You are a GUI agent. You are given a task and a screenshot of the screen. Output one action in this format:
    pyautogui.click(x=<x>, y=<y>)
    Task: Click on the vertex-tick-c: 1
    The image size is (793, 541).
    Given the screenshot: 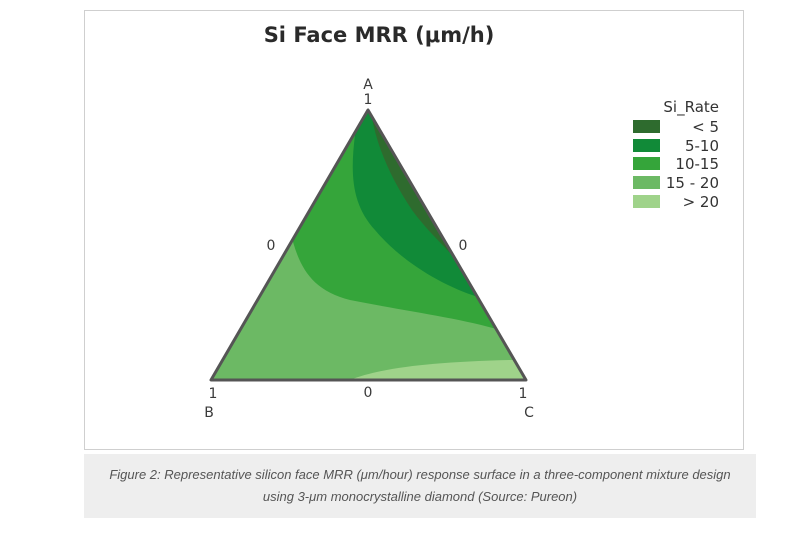 What is the action you would take?
    pyautogui.click(x=523, y=394)
    